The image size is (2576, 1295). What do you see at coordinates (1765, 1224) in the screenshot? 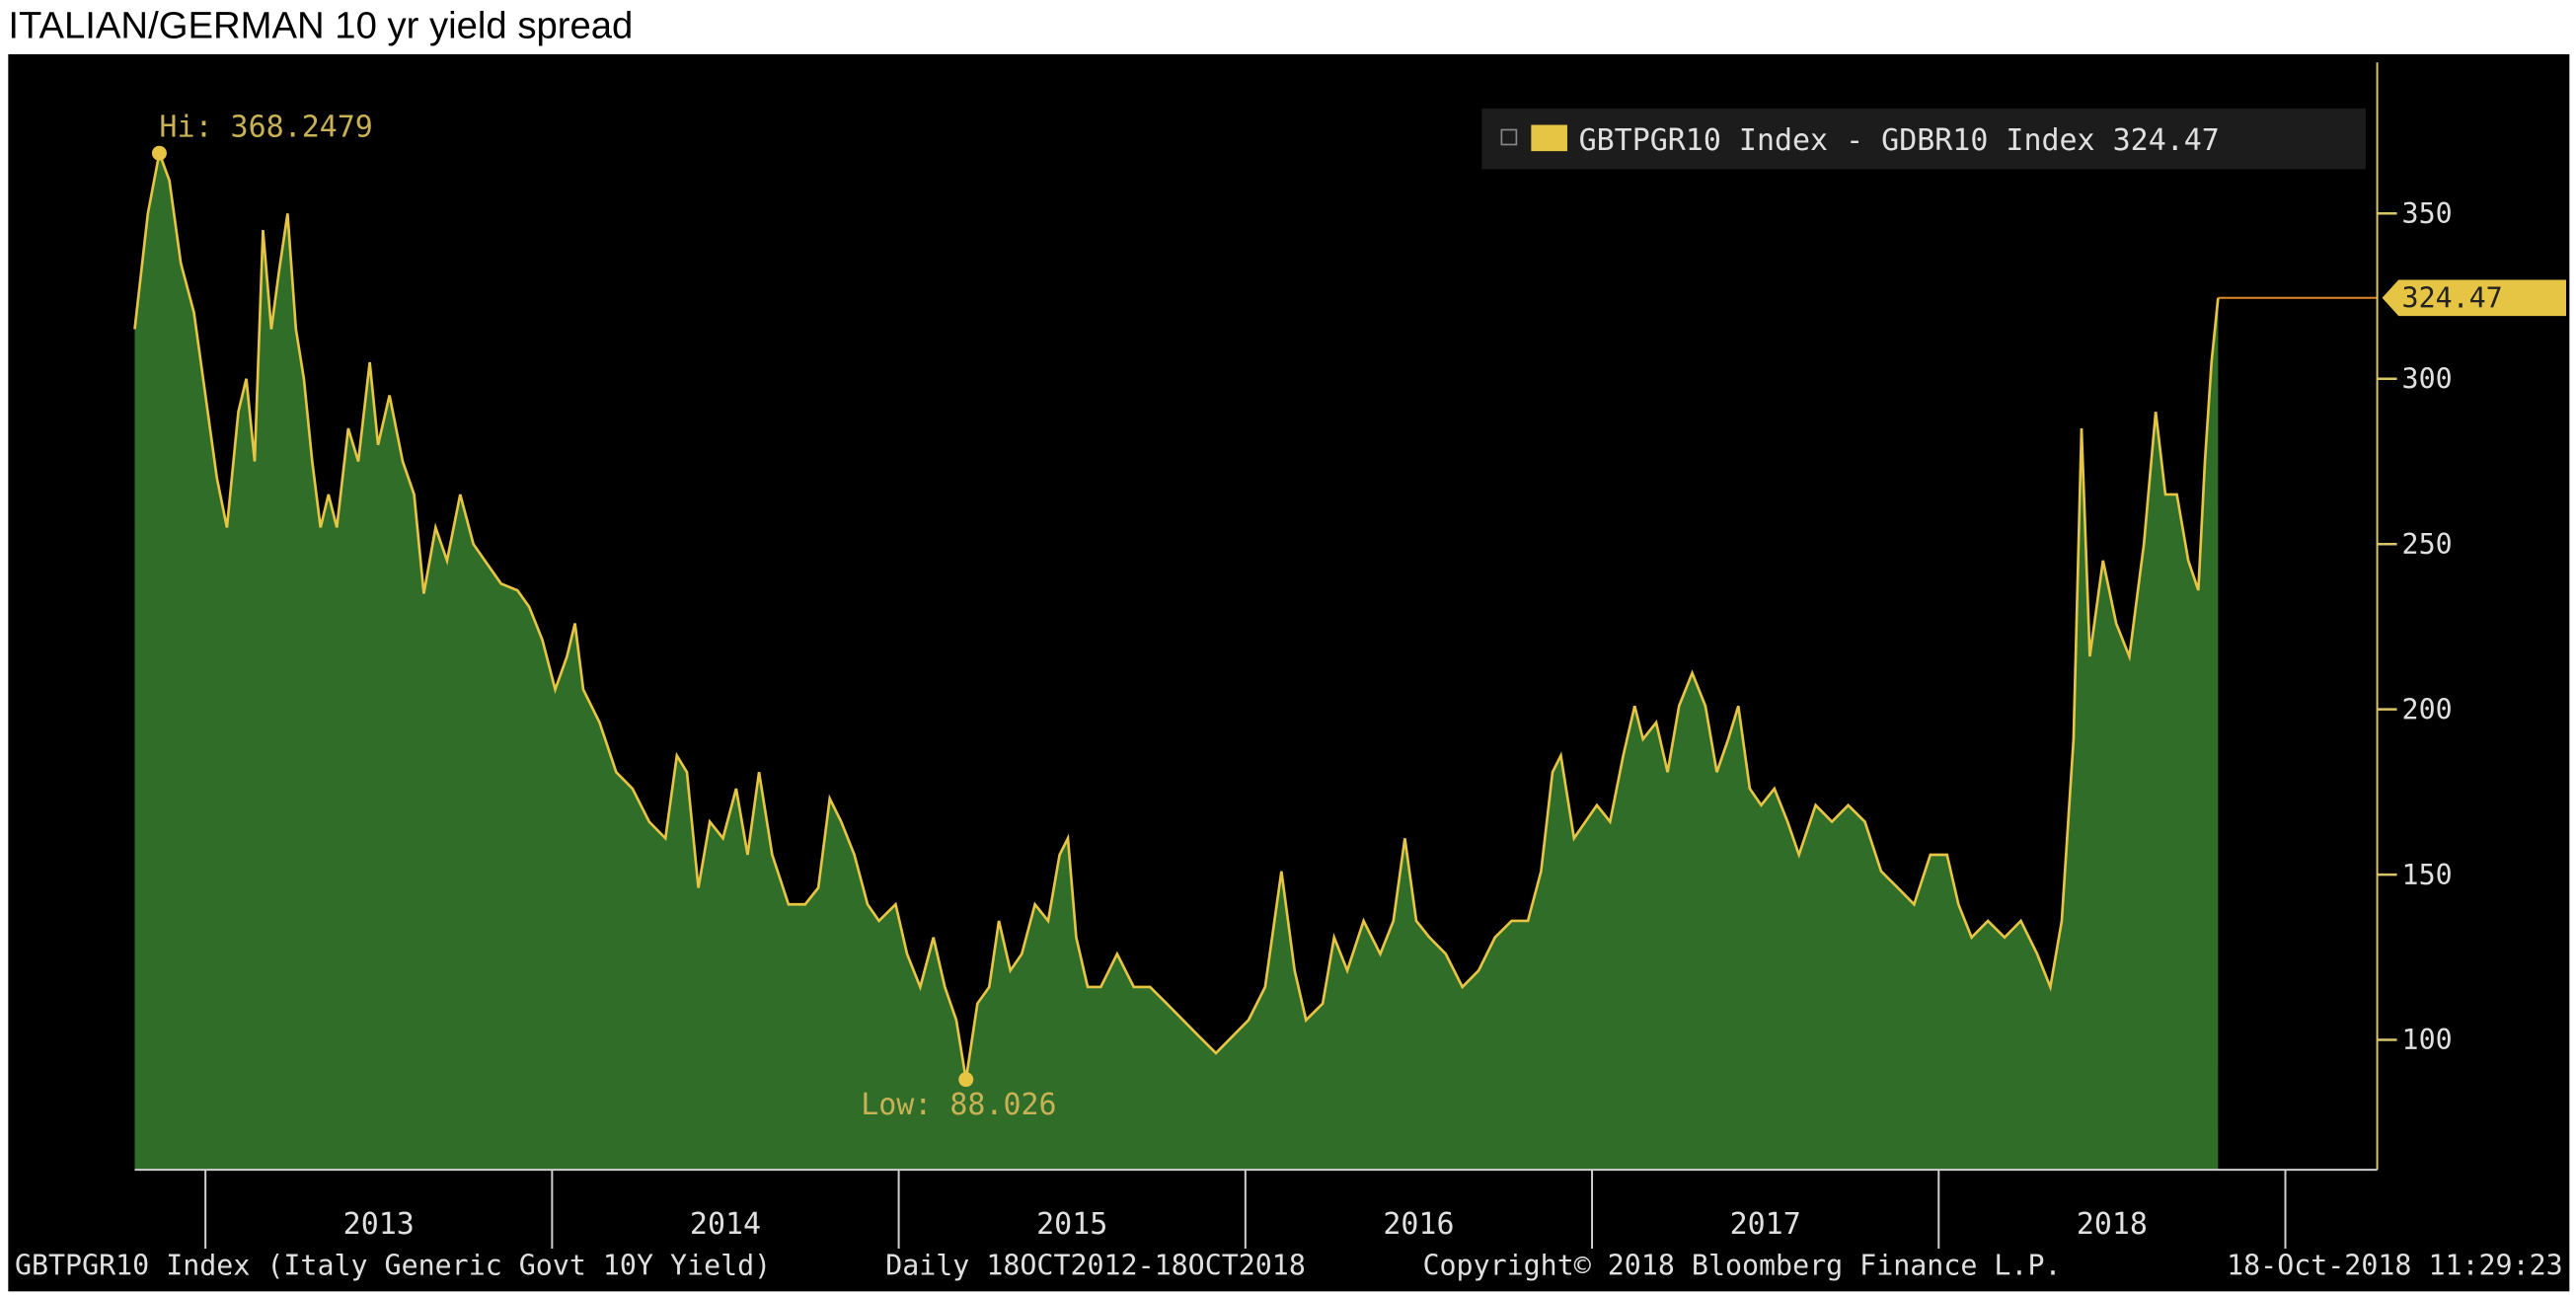
I see `x-tick-label: 2017` at bounding box center [1765, 1224].